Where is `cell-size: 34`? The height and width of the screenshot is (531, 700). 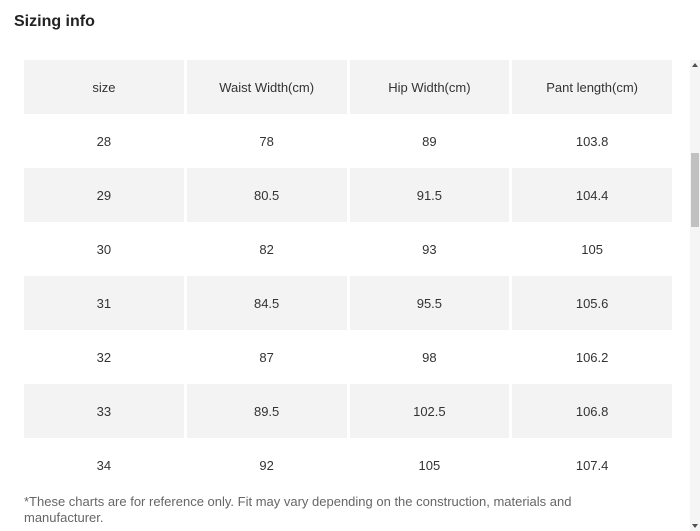
cell-size: 34 is located at coordinates (104, 465).